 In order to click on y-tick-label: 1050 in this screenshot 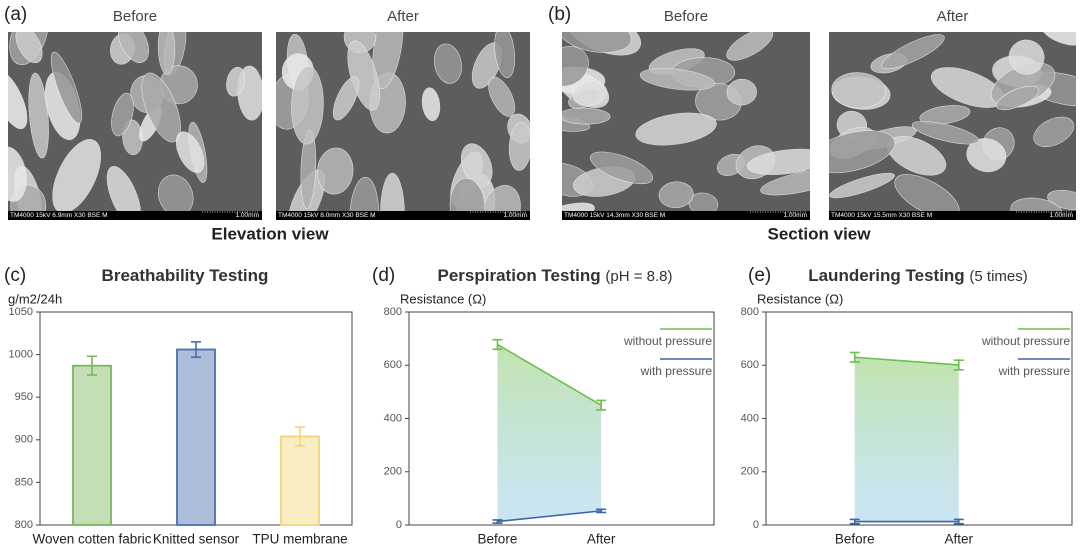, I will do `click(21, 312)`.